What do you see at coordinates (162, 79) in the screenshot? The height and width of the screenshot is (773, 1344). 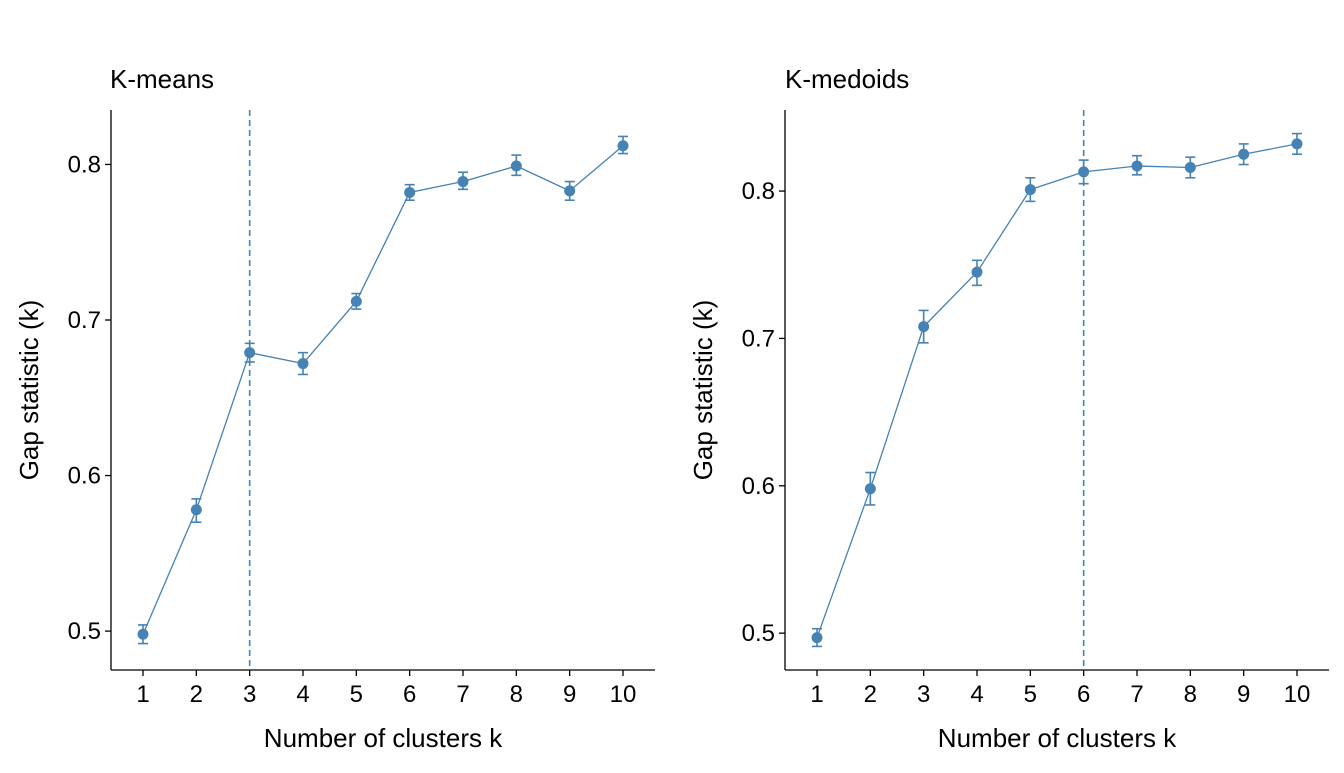 I see `panel-title: K-means` at bounding box center [162, 79].